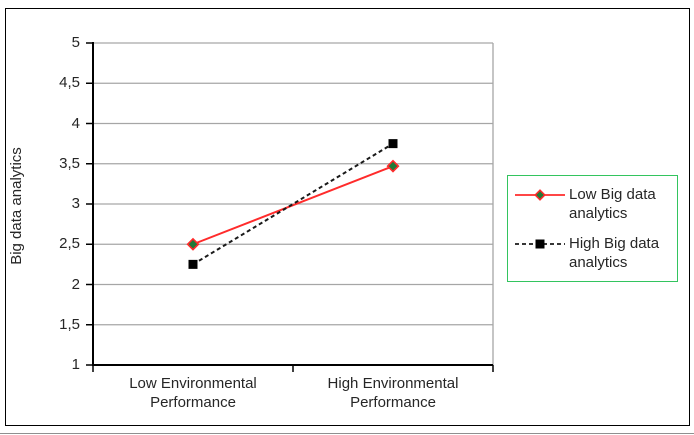  Describe the element at coordinates (540, 244) in the screenshot. I see `black-square-dashed-line-icon` at that location.